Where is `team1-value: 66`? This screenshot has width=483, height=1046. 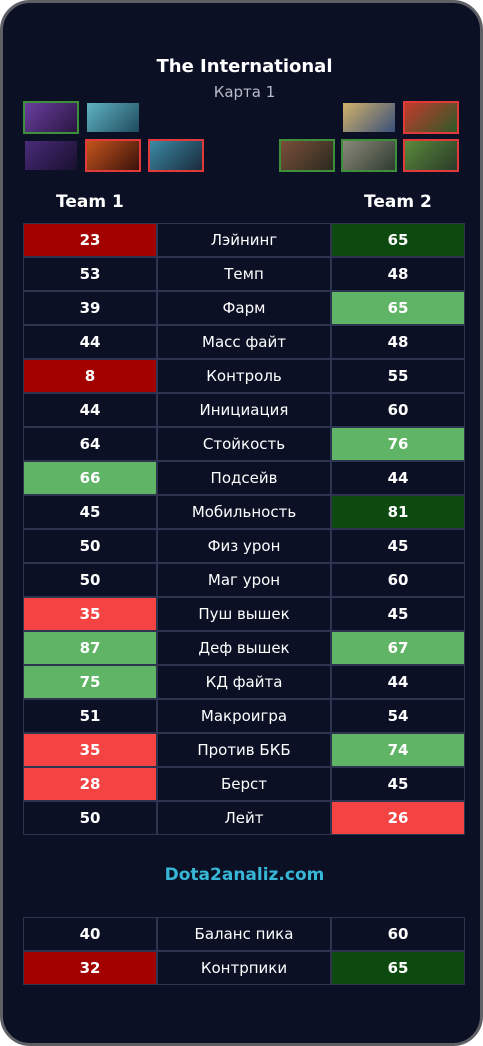 team1-value: 66 is located at coordinates (90, 478).